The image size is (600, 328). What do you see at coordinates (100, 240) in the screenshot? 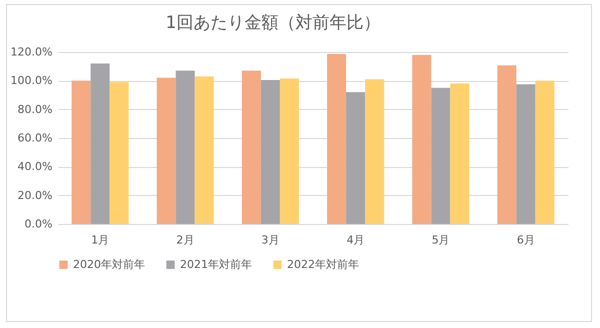
I see `x-tick-label: 1月` at bounding box center [100, 240].